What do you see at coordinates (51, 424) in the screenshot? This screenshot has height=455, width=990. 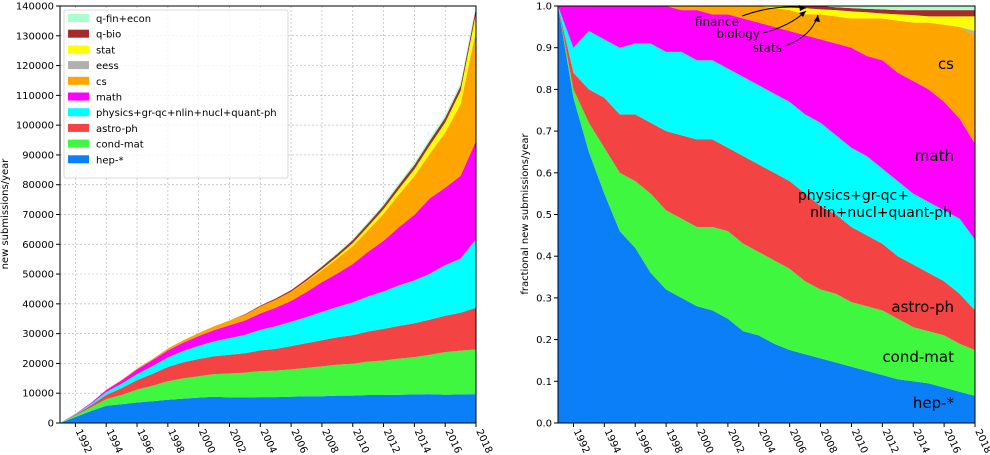 I see `l-ytick-label: 0` at bounding box center [51, 424].